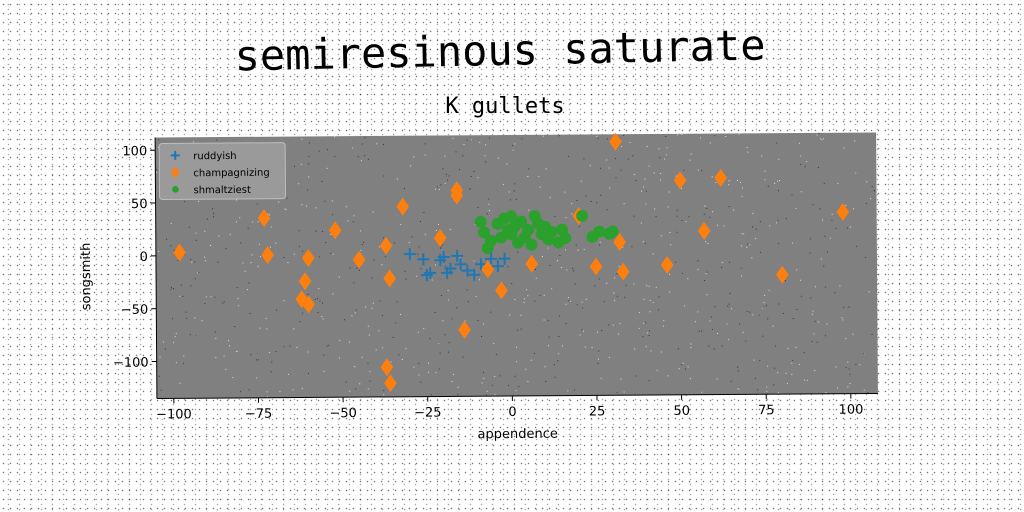  I want to click on y-tick-label: −50, so click(135, 310).